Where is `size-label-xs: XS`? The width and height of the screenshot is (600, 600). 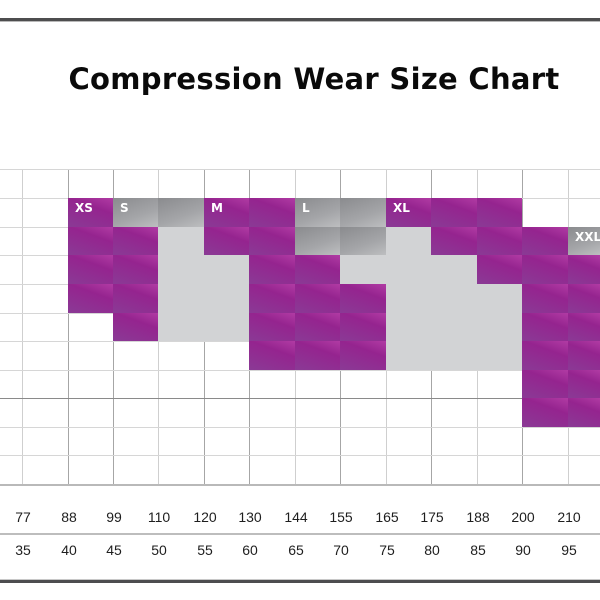
size-label-xs: XS is located at coordinates (84, 208).